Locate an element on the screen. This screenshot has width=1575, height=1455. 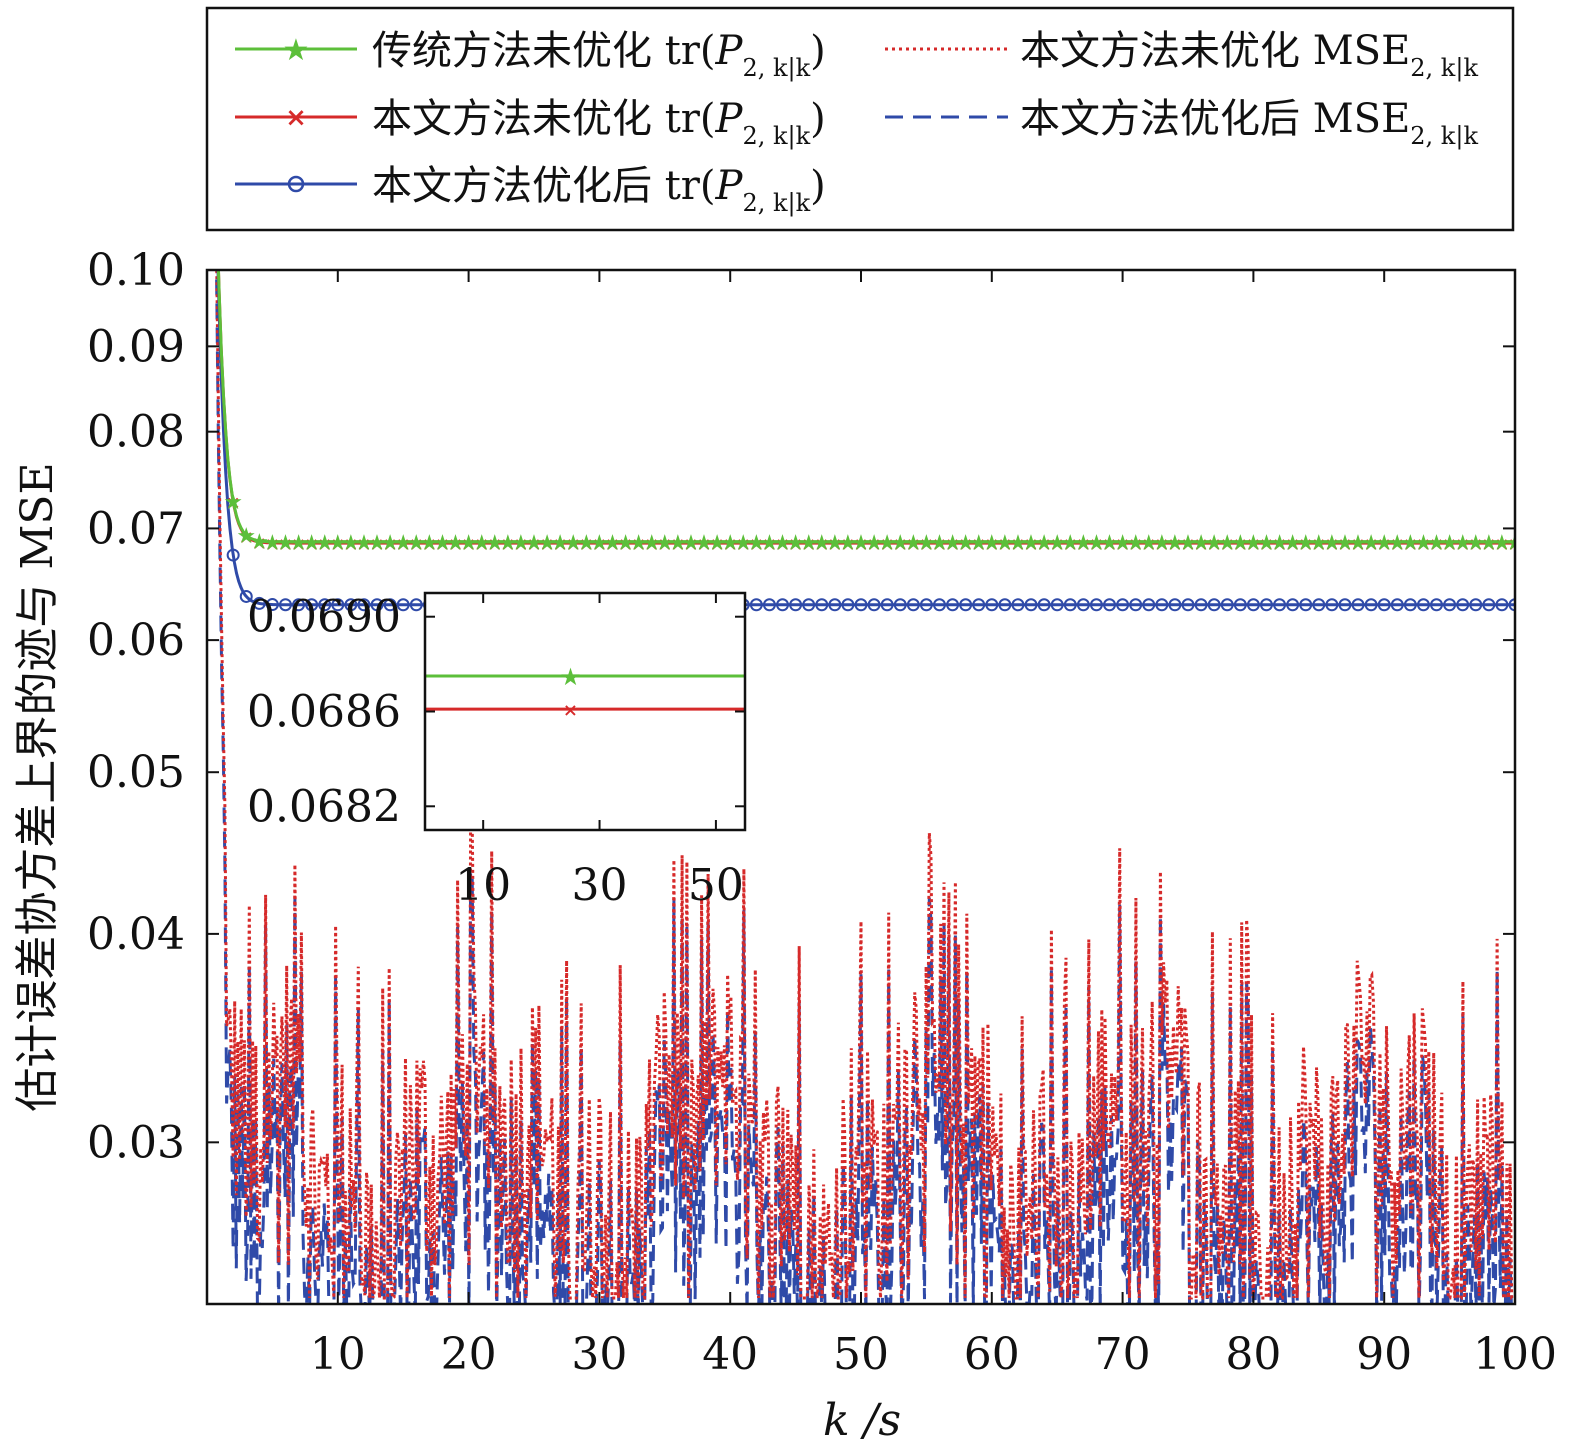
x-tick-label: 40 is located at coordinates (730, 1354).